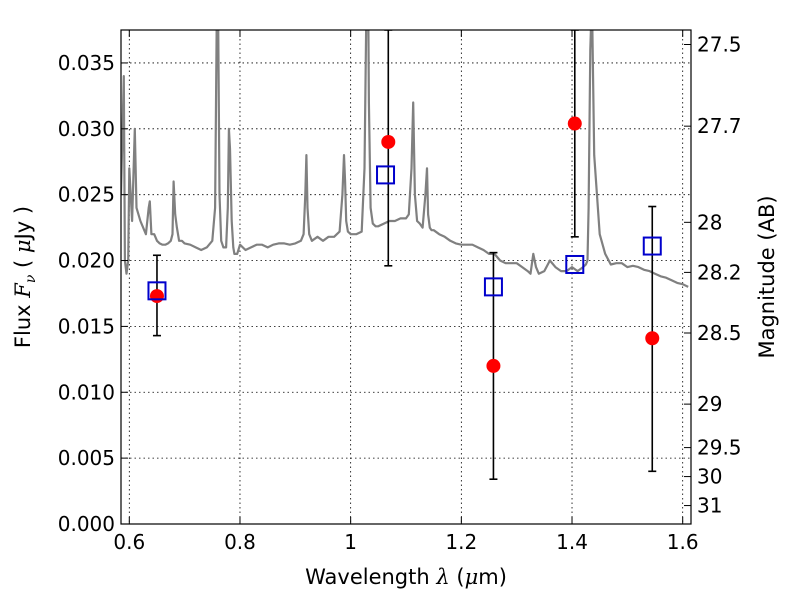 The width and height of the screenshot is (800, 600). What do you see at coordinates (709, 222) in the screenshot?
I see `right-tick-label: 28` at bounding box center [709, 222].